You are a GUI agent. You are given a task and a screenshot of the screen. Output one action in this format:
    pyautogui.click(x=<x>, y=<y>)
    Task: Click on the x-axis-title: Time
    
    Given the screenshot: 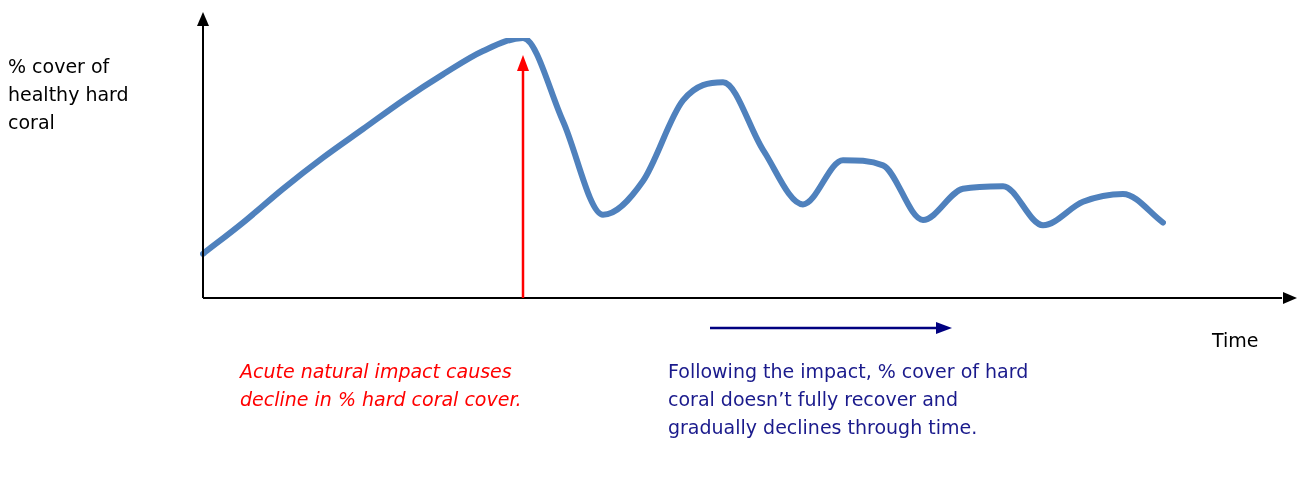 What is the action you would take?
    pyautogui.click(x=1235, y=340)
    